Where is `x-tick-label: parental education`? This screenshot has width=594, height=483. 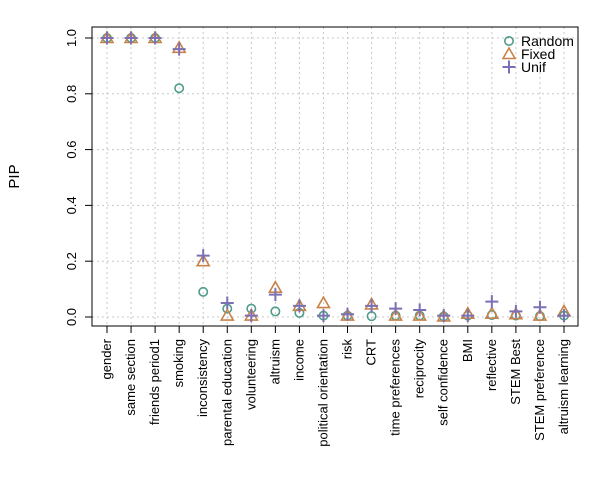 x-tick-label: parental education is located at coordinates (226, 392).